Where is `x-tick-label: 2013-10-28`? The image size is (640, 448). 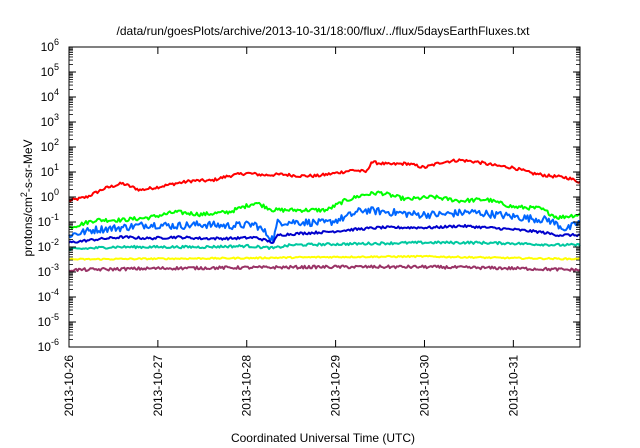
x-tick-label: 2013-10-28 is located at coordinates (247, 386).